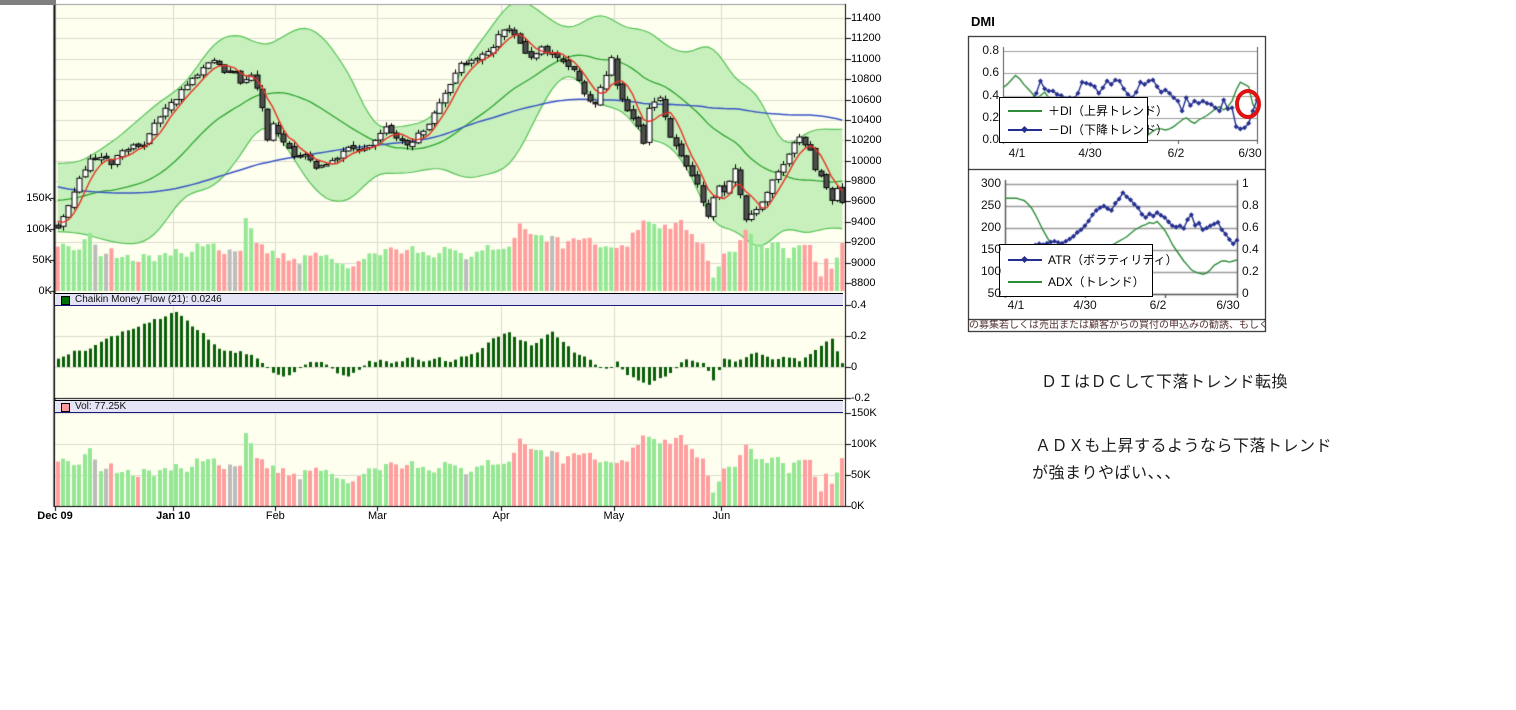 The width and height of the screenshot is (1516, 710). Describe the element at coordinates (1250, 227) in the screenshot. I see `atr-right-tick: 0.6` at that location.